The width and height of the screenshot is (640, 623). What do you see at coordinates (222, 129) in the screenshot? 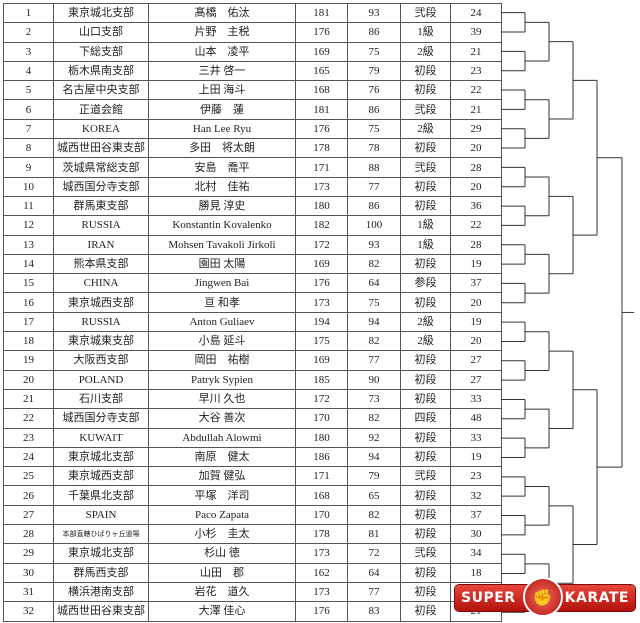
I see `cell-name: Han Lee Ryu` at bounding box center [222, 129].